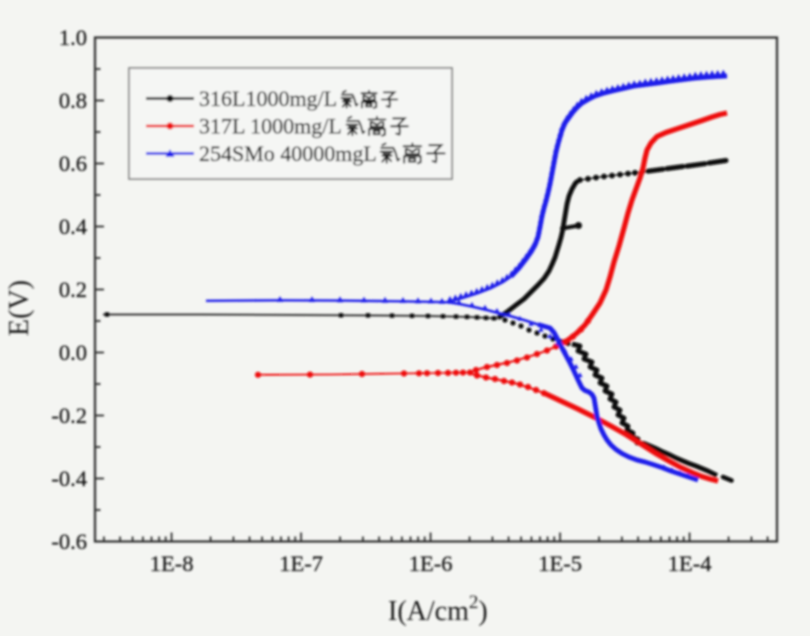  I want to click on svg-text: -0.2, so click(69, 415).